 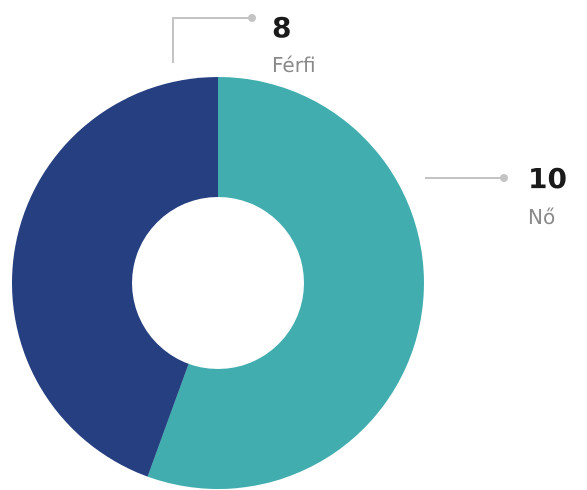 I want to click on leader-dot-ferfi, so click(x=252, y=18).